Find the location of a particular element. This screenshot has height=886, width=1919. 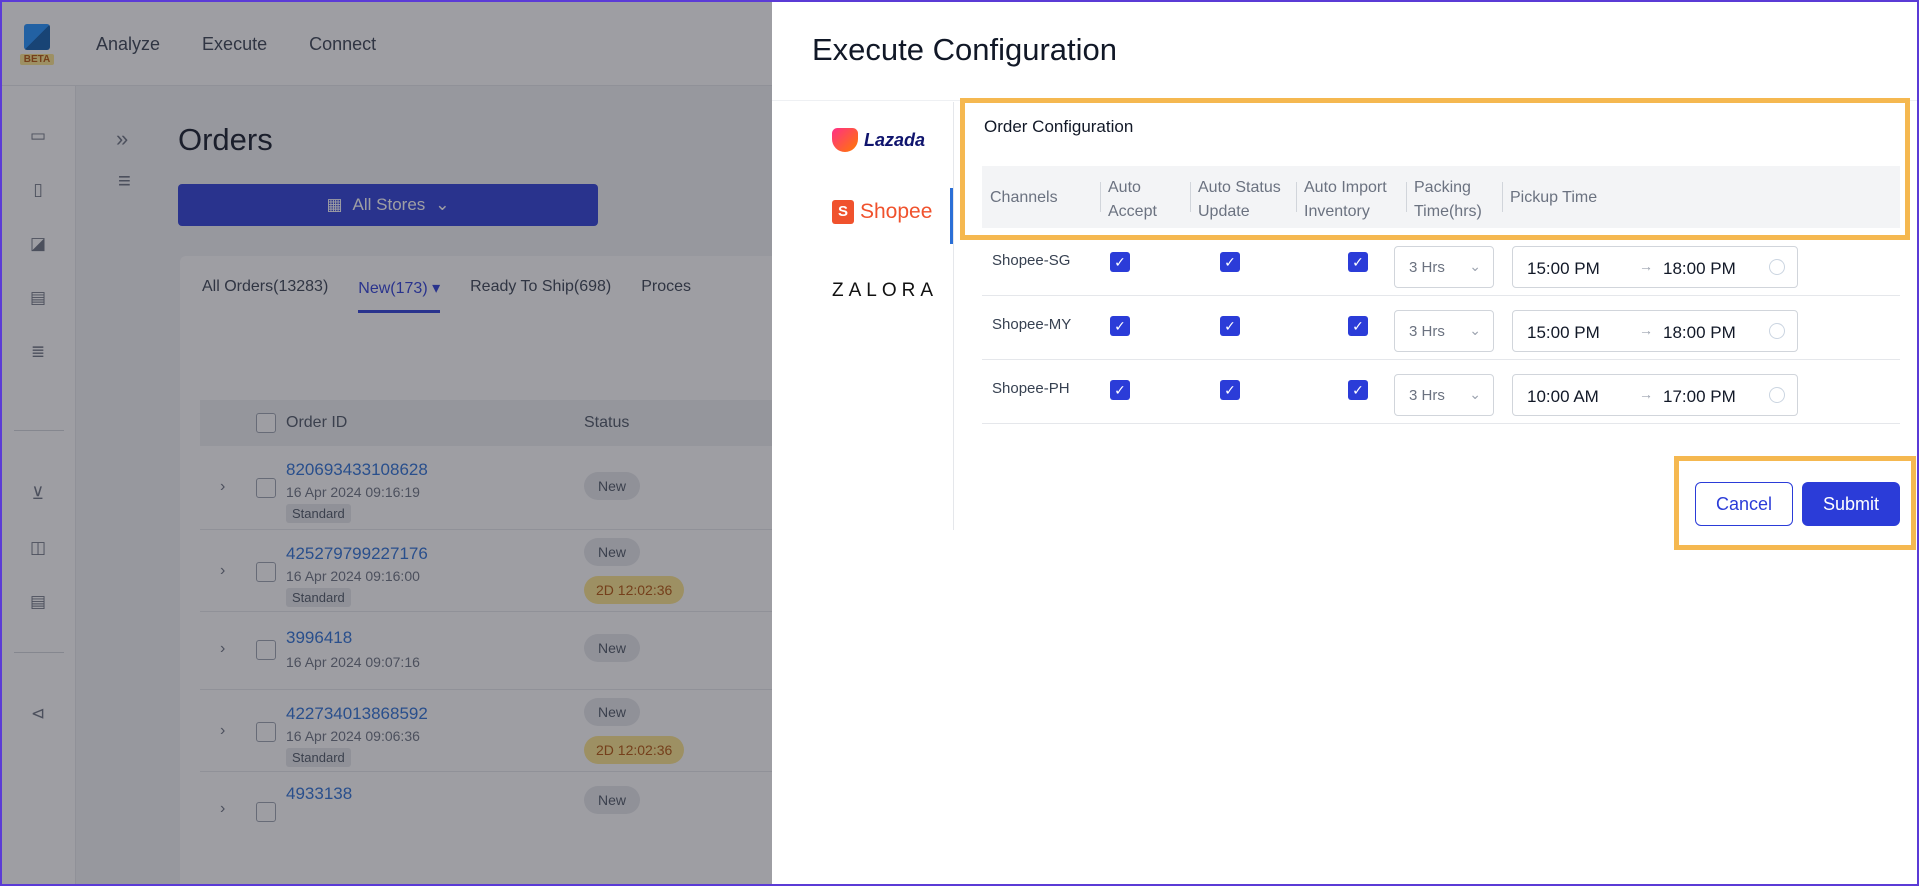

submit-button: Submit is located at coordinates (1851, 504).